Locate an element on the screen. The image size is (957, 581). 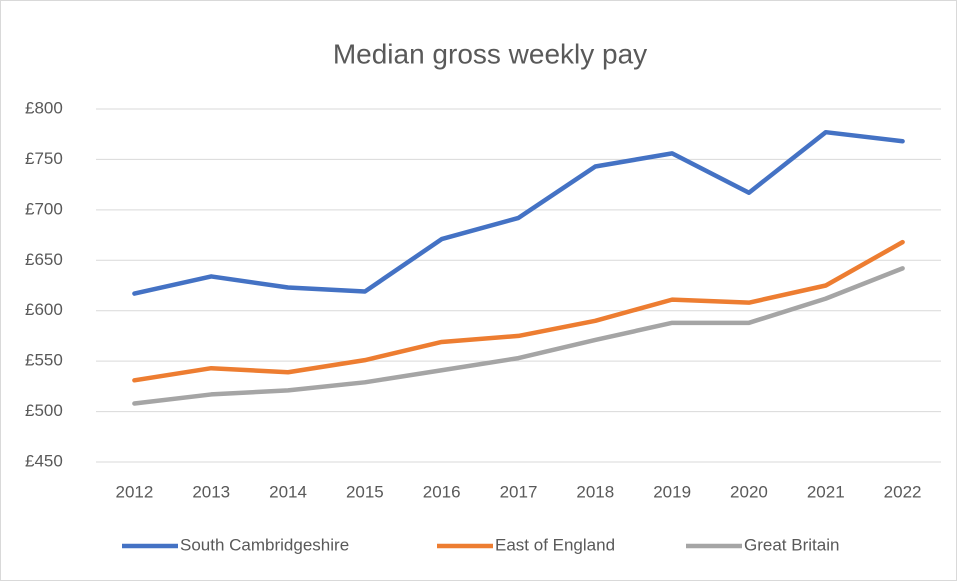
x-tick-label: 2021 is located at coordinates (826, 491).